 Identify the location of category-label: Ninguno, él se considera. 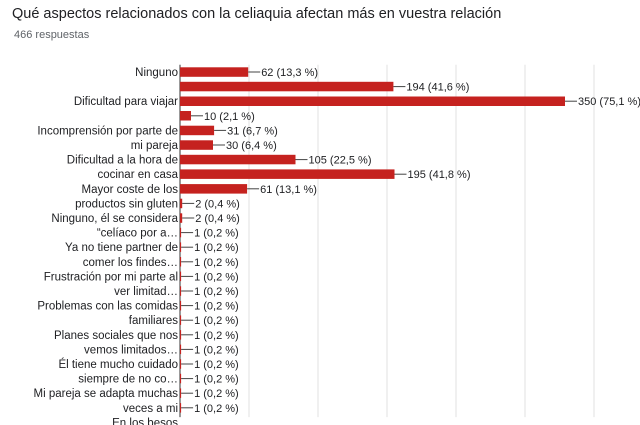
(114, 219).